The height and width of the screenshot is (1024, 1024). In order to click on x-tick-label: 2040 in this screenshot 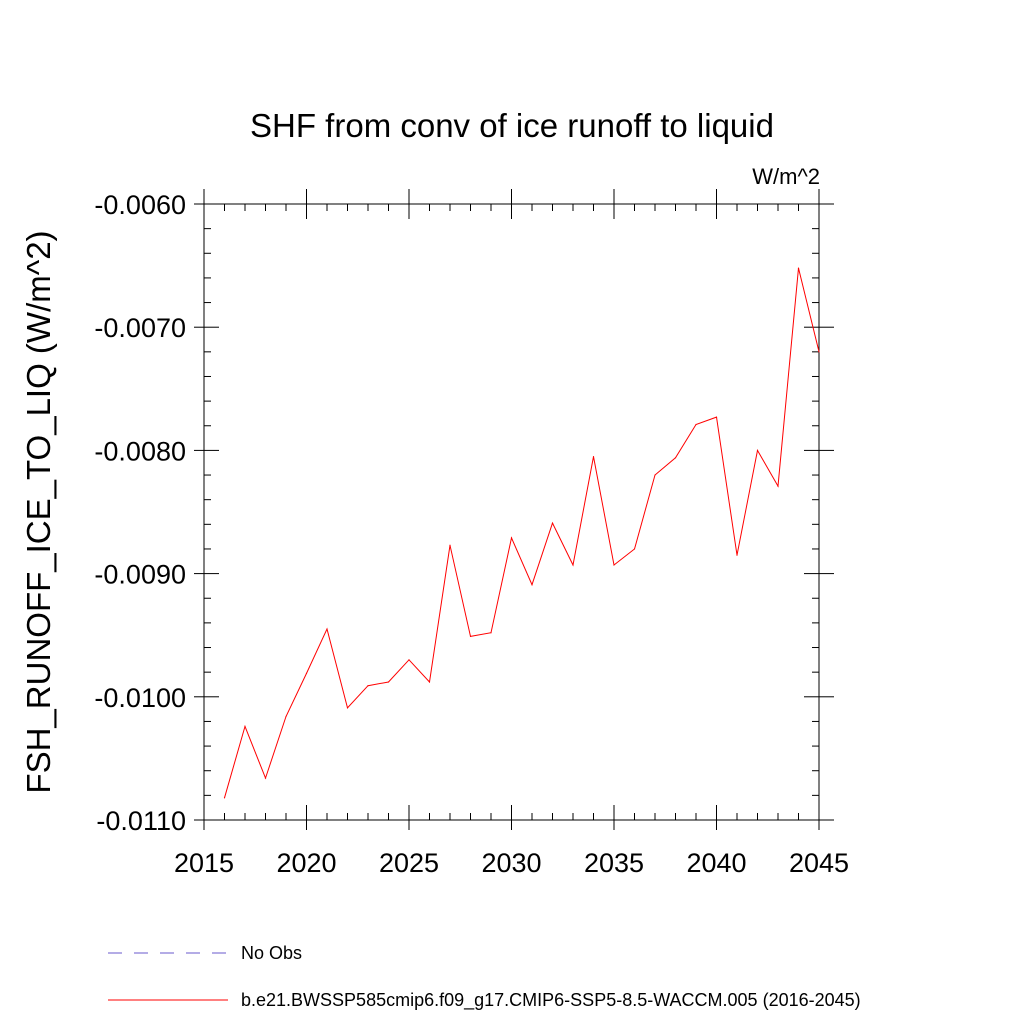, I will do `click(716, 863)`.